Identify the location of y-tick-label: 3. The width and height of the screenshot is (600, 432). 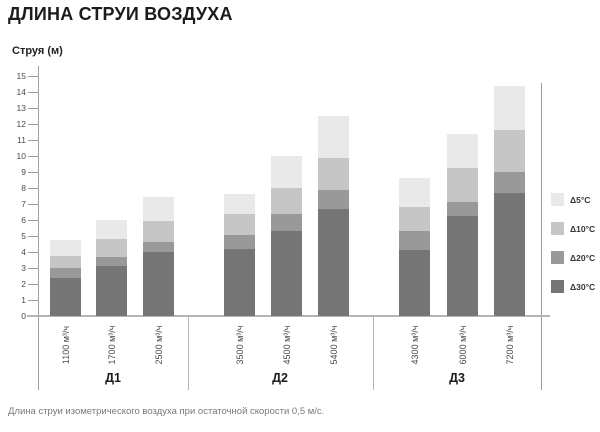
(23, 268).